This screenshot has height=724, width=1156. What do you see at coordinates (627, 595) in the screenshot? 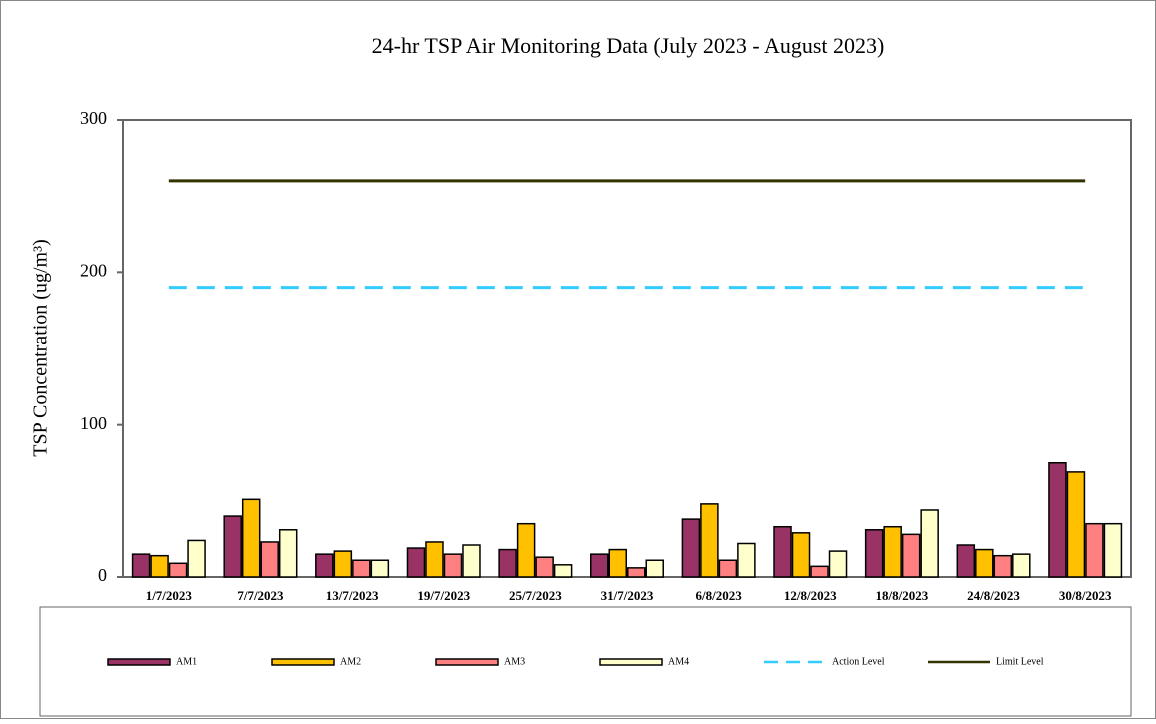
I see `x-tick-label: 31/7/2023` at bounding box center [627, 595].